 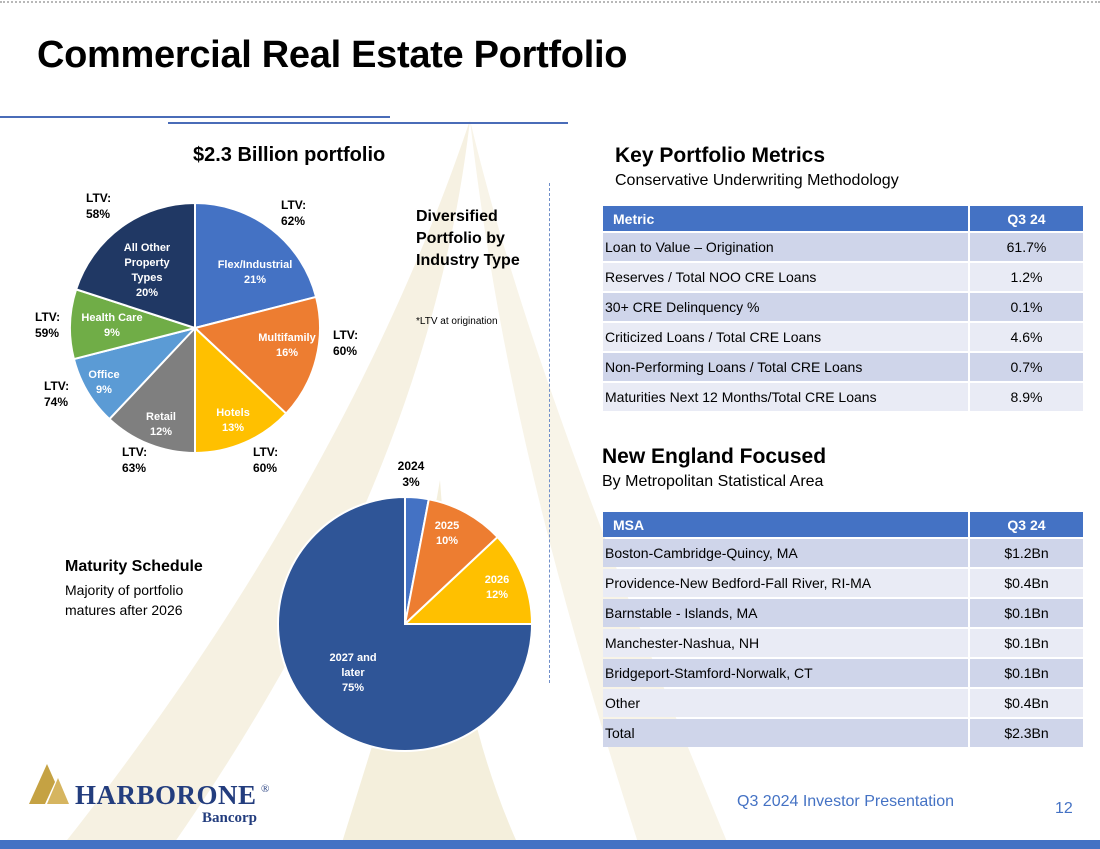 I want to click on pie-label-all-other: All Other Property Types 20%, so click(x=147, y=270).